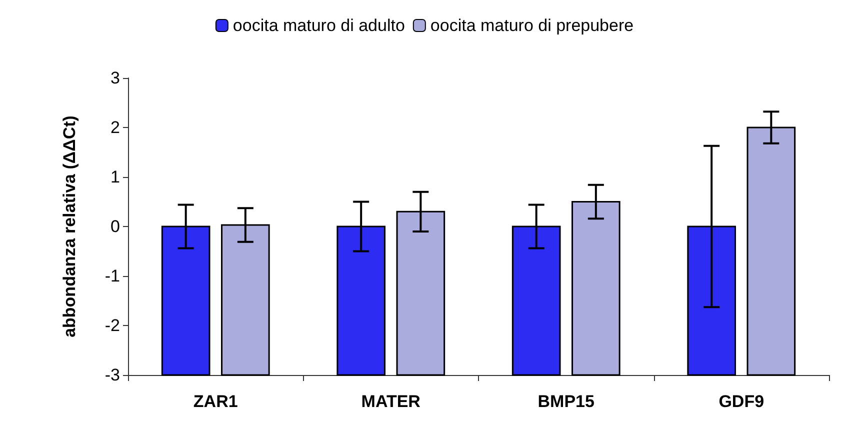 The image size is (849, 437). Describe the element at coordinates (112, 325) in the screenshot. I see `y-tick-label: -2` at that location.